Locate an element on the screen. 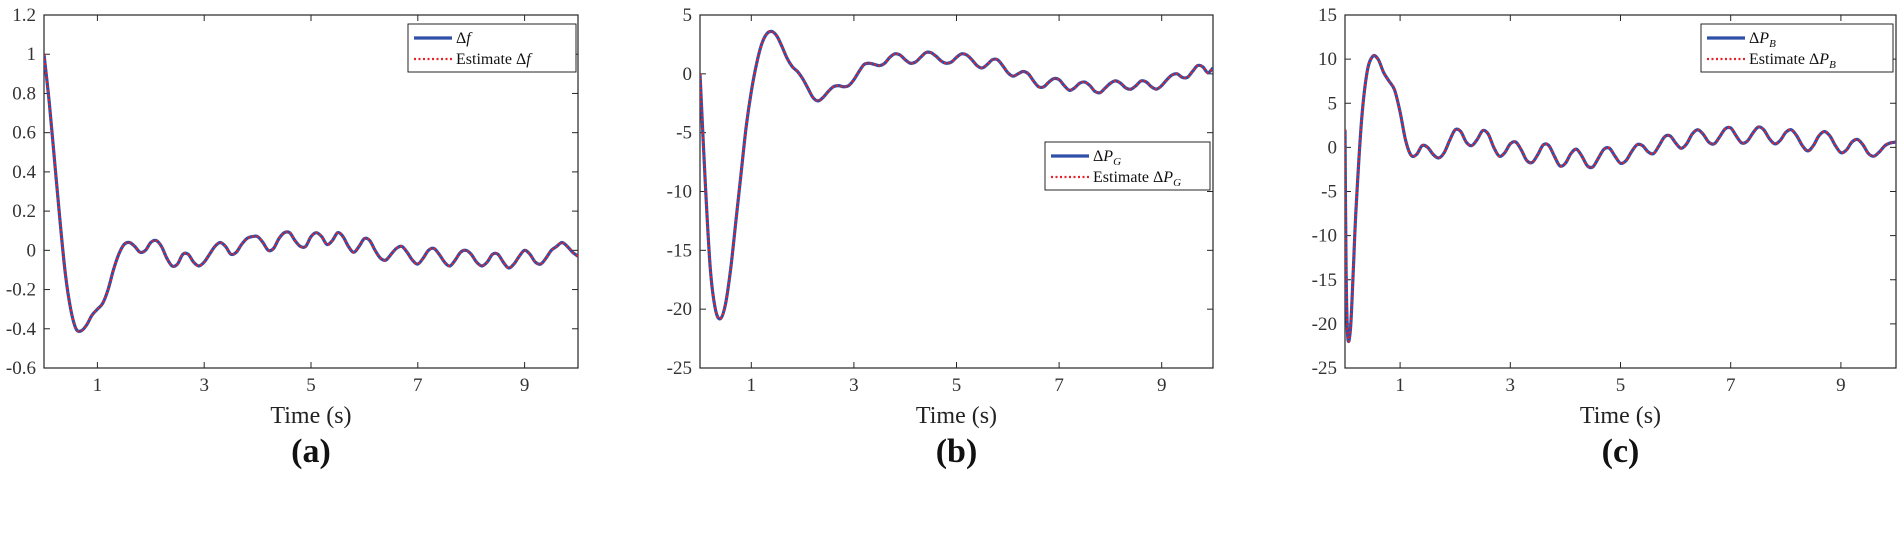  y-tick-label: 0.8 is located at coordinates (24, 93).